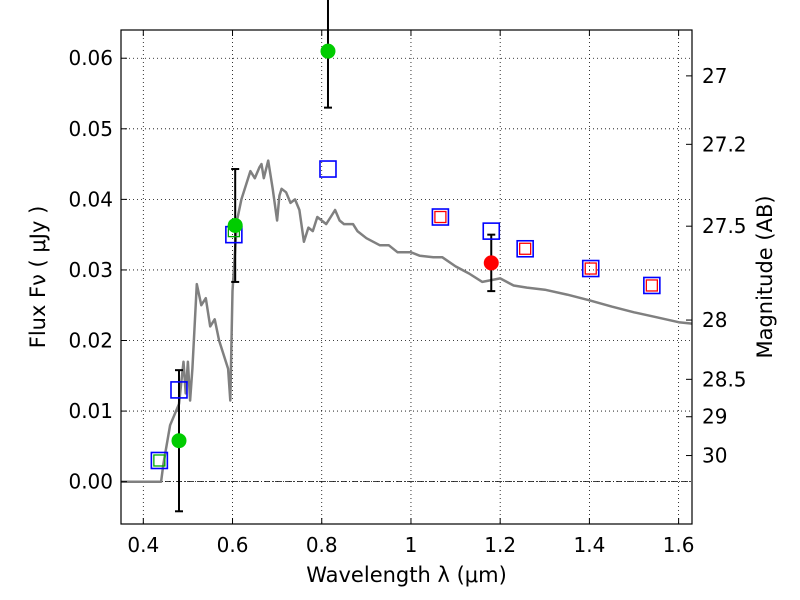 This screenshot has width=800, height=600. Describe the element at coordinates (90, 482) in the screenshot. I see `y-tick-label: 0.00` at that location.